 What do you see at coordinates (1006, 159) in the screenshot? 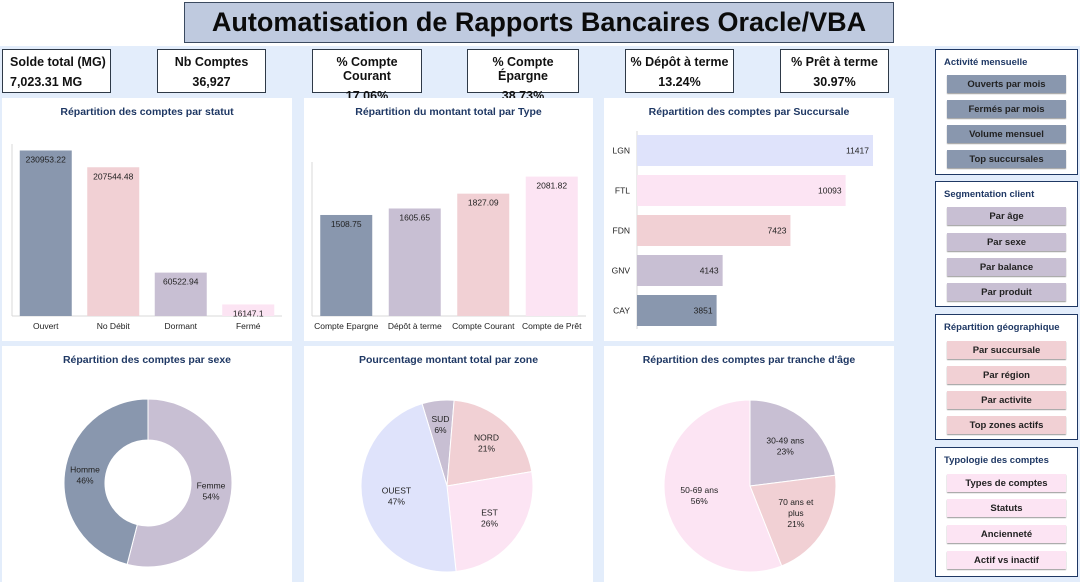
I see `top-succursales-button: Top succursales` at bounding box center [1006, 159].